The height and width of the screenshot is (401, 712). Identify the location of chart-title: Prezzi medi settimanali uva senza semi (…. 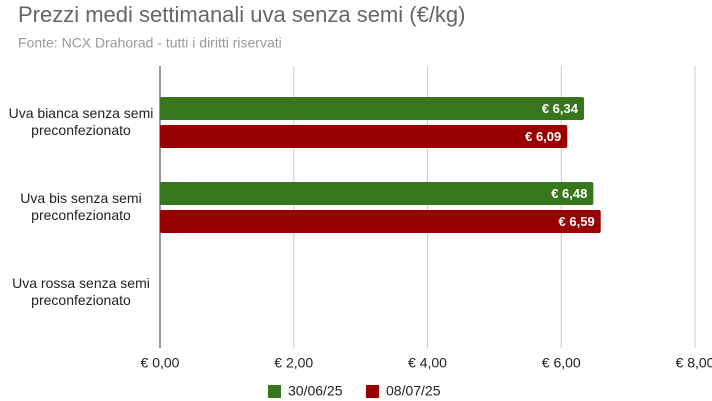
(242, 14).